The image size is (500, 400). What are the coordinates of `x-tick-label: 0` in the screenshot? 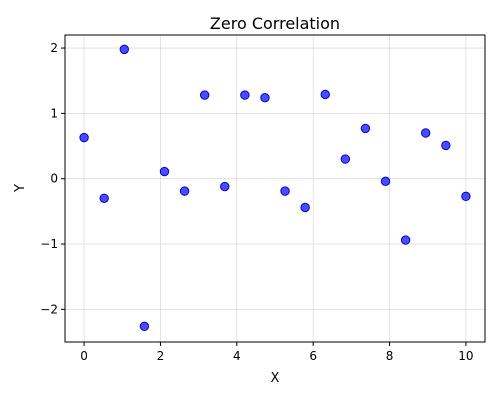 It's located at (84, 356).